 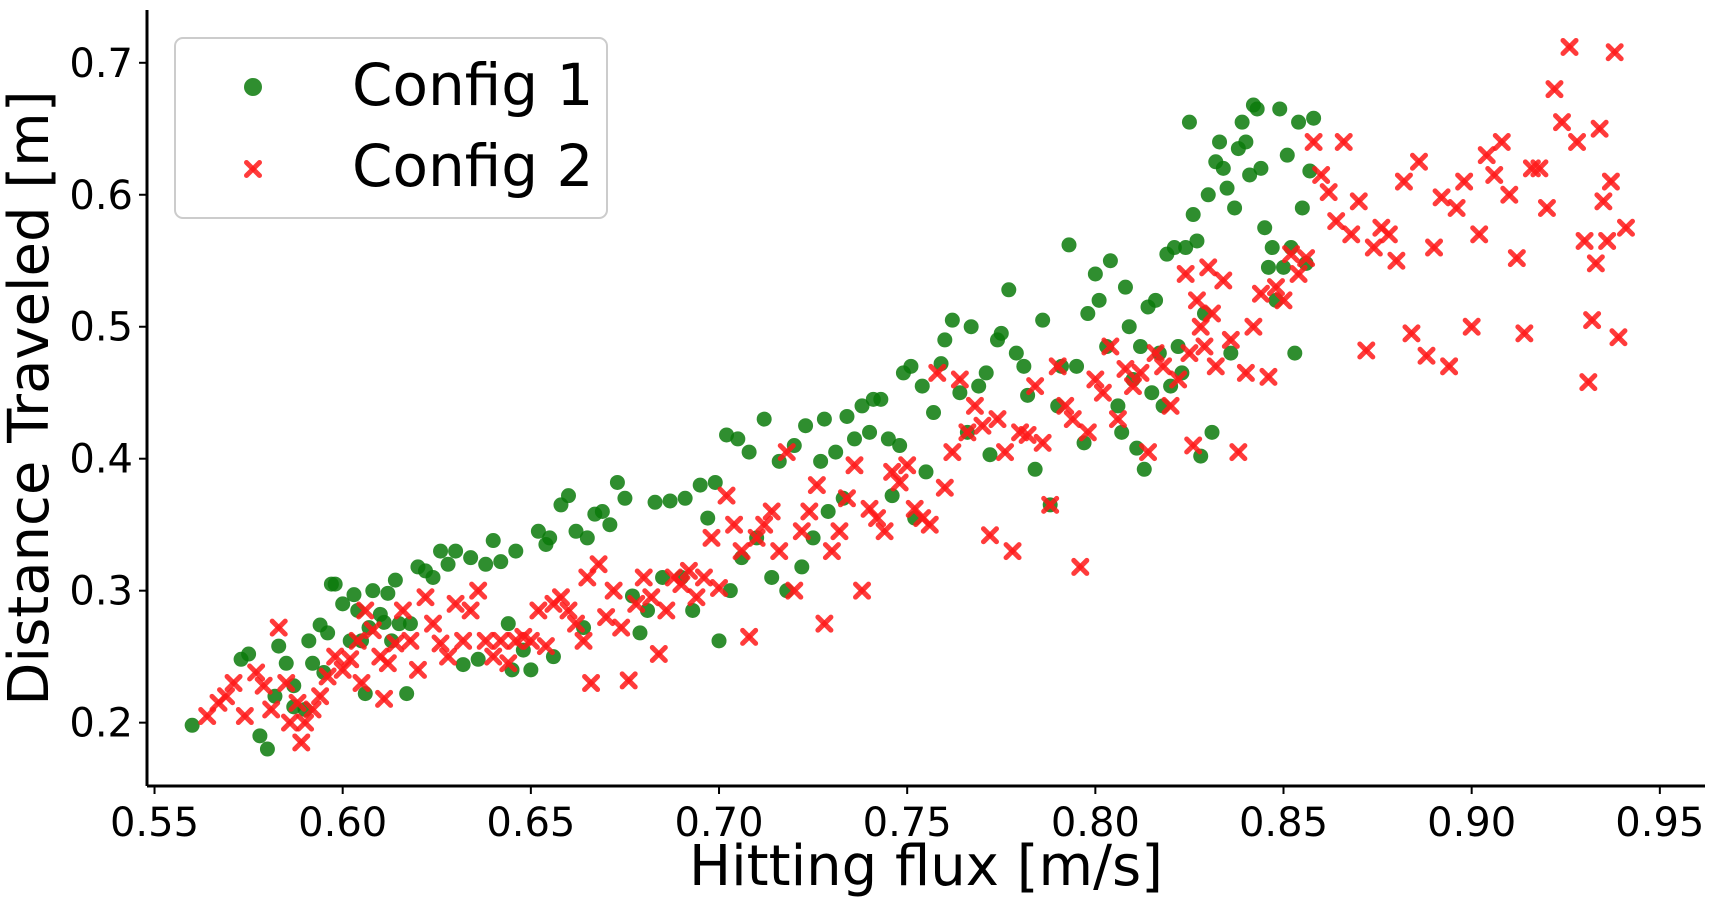 I want to click on x-tick-label: 0.95, so click(x=1659, y=823).